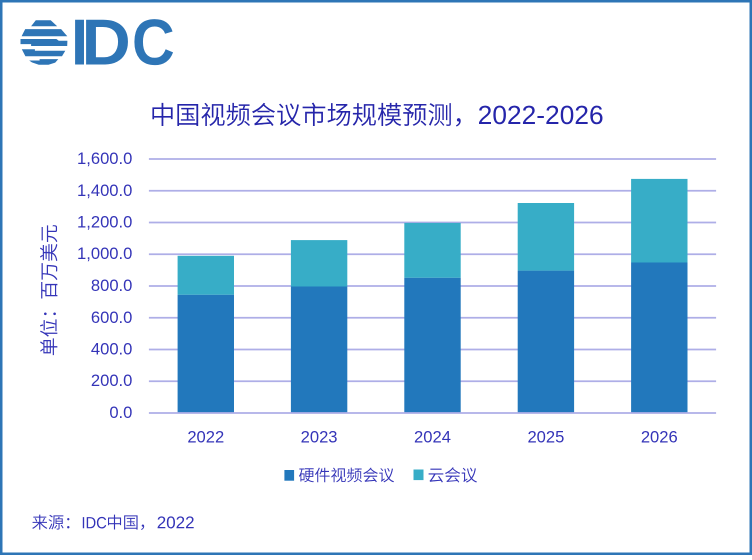 The image size is (752, 560). Describe the element at coordinates (112, 349) in the screenshot. I see `svg-text: 400.0` at that location.